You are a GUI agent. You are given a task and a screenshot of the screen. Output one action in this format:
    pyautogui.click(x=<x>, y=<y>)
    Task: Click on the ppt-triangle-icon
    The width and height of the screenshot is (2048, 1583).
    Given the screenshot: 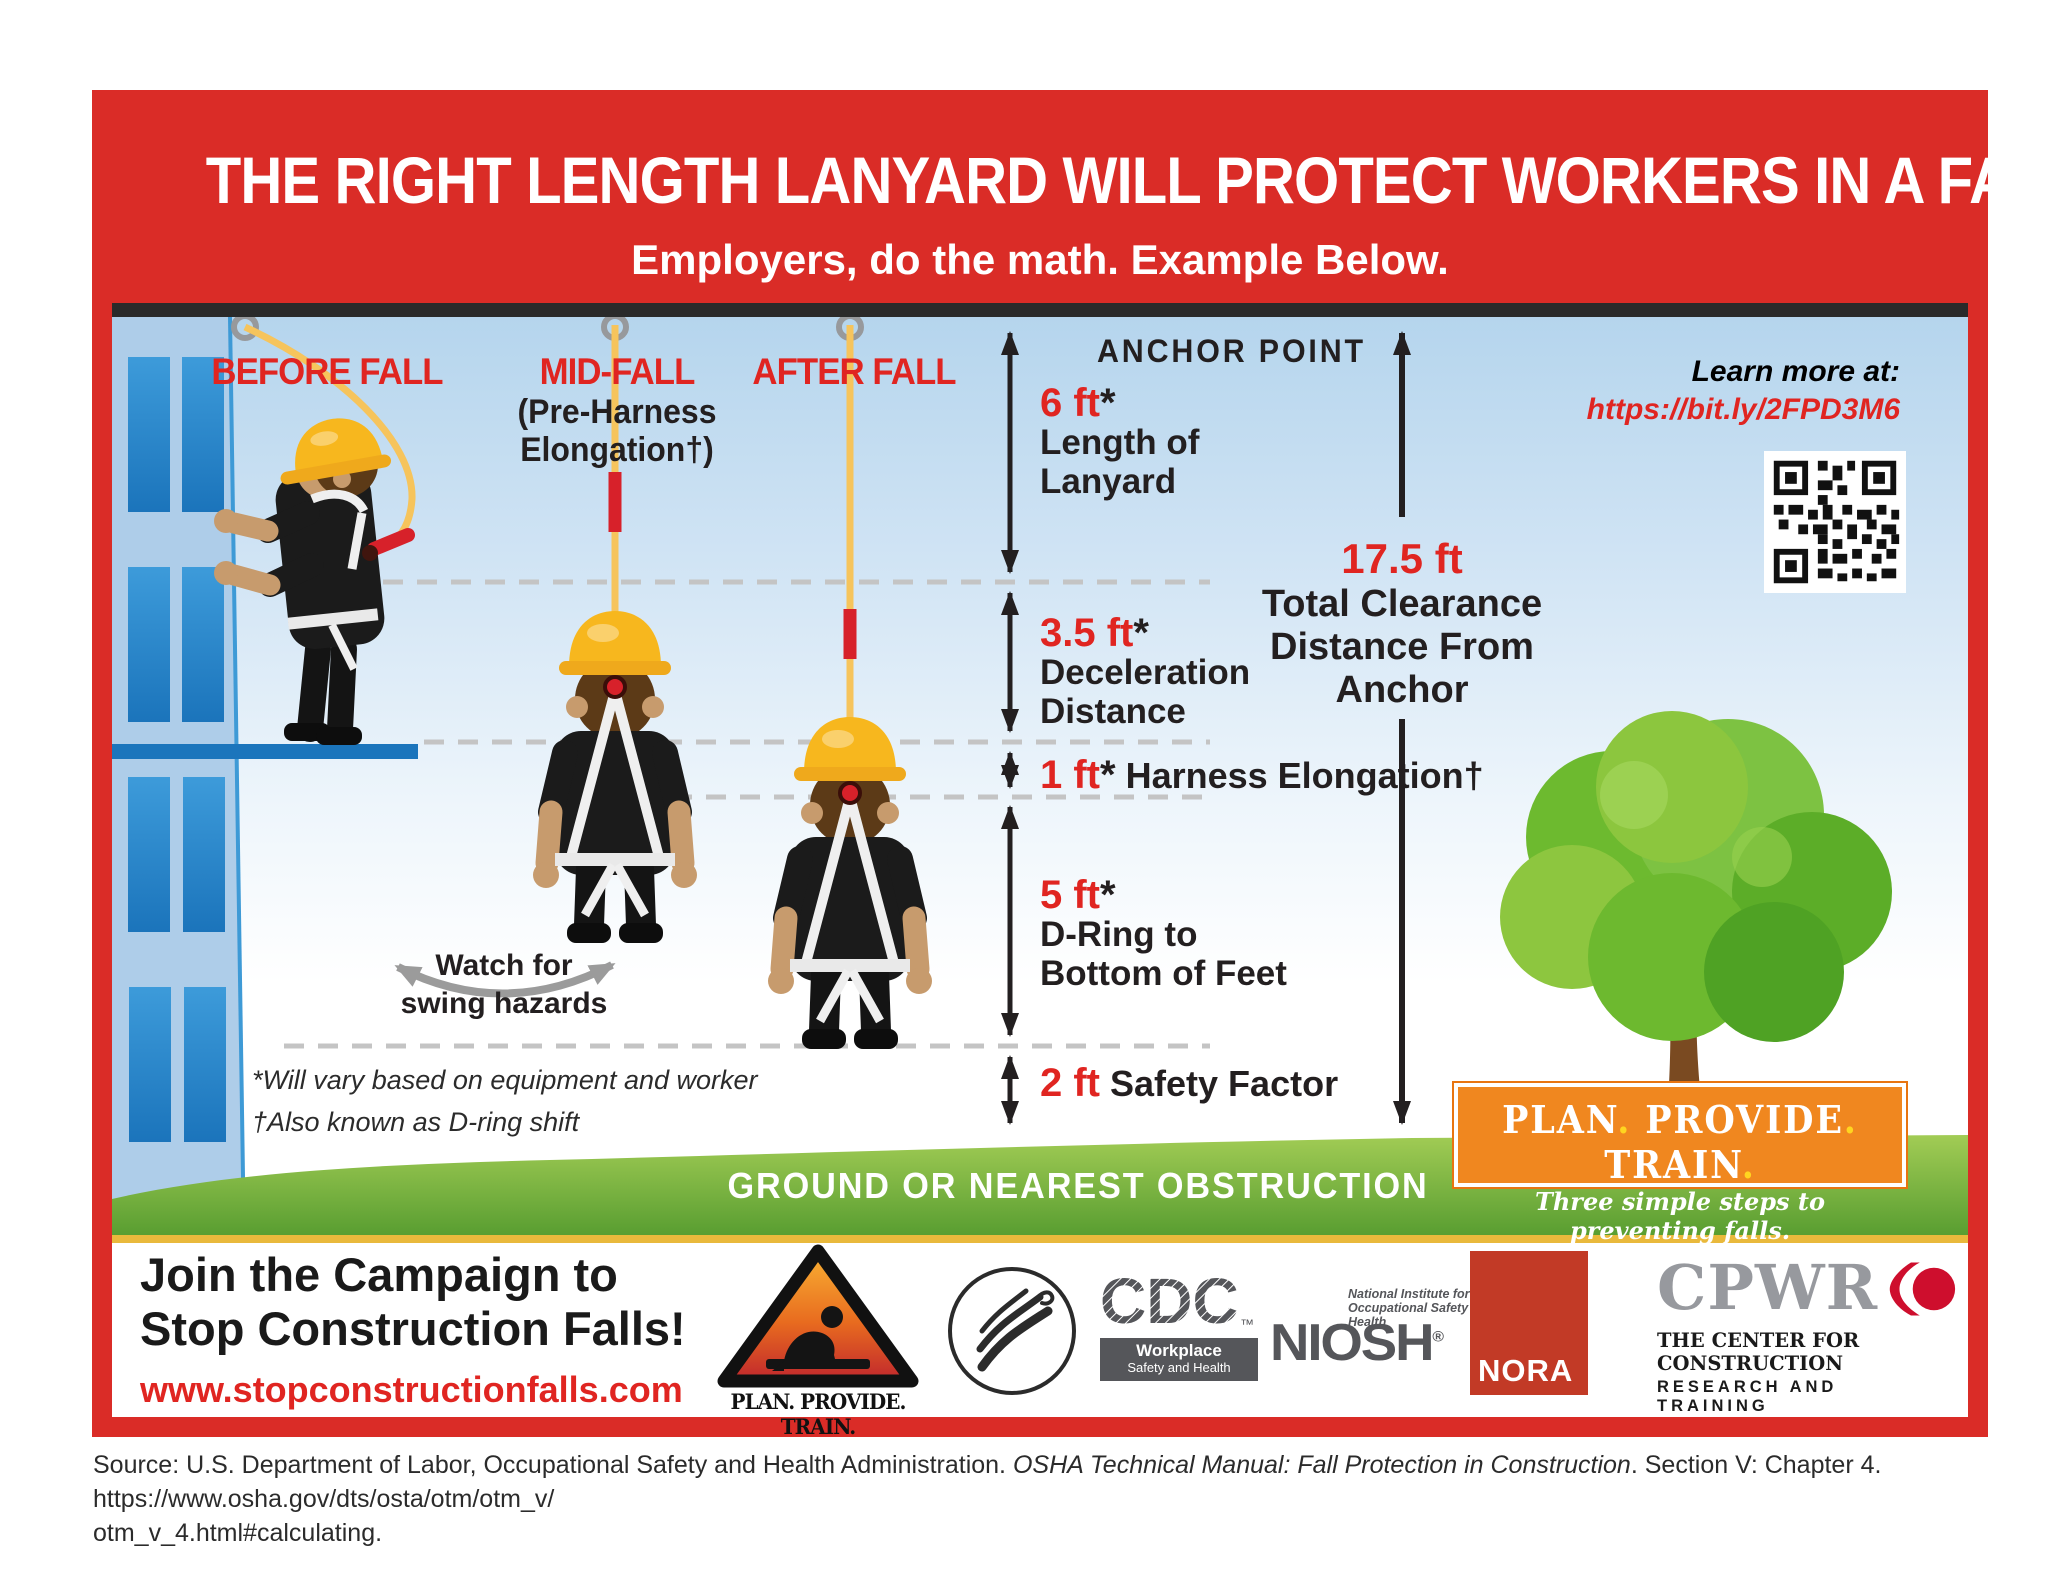 What is the action you would take?
    pyautogui.click(x=818, y=1316)
    